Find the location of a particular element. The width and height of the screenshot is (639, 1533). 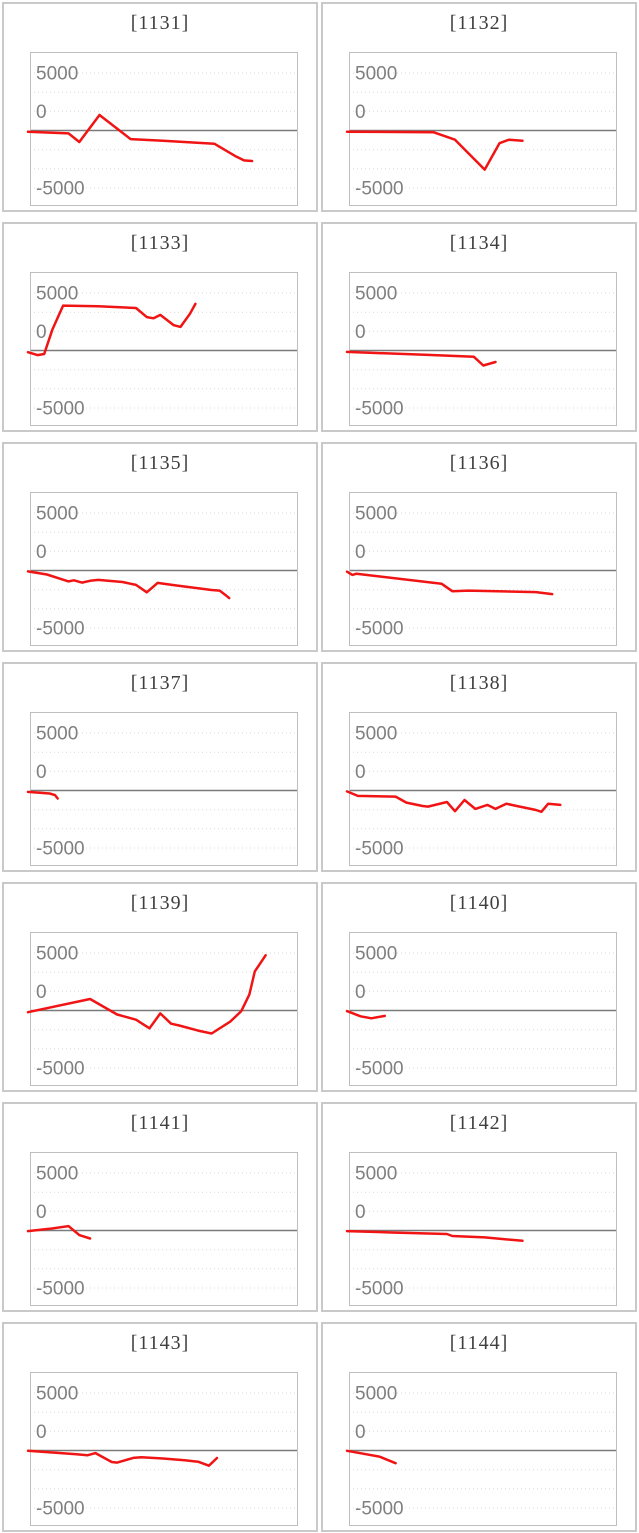

chart-card: [1136] 5000 0 -5000 is located at coordinates (479, 547).